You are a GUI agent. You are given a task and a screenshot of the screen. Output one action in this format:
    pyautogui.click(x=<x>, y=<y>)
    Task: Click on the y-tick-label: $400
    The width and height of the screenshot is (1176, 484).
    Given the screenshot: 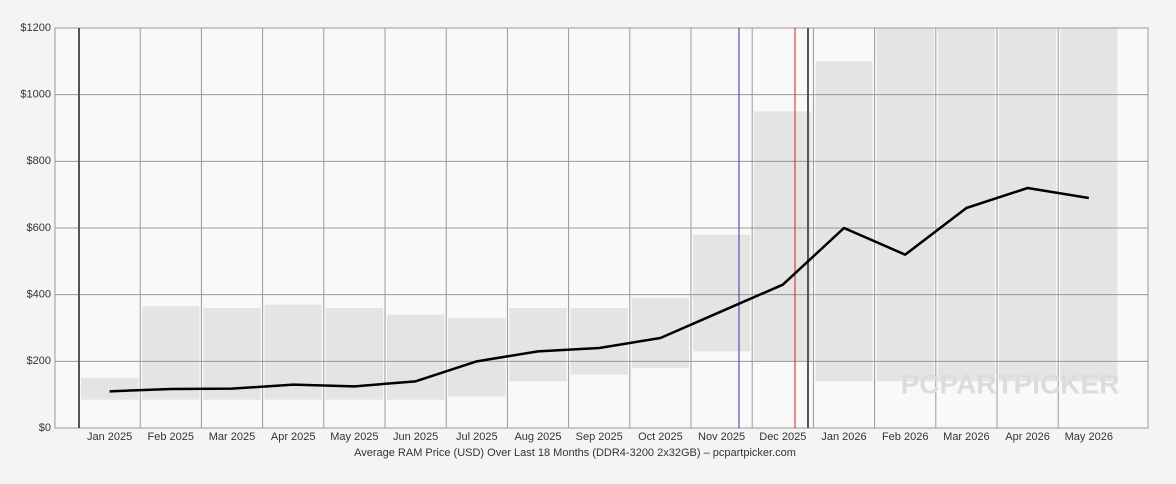 What is the action you would take?
    pyautogui.click(x=39, y=295)
    